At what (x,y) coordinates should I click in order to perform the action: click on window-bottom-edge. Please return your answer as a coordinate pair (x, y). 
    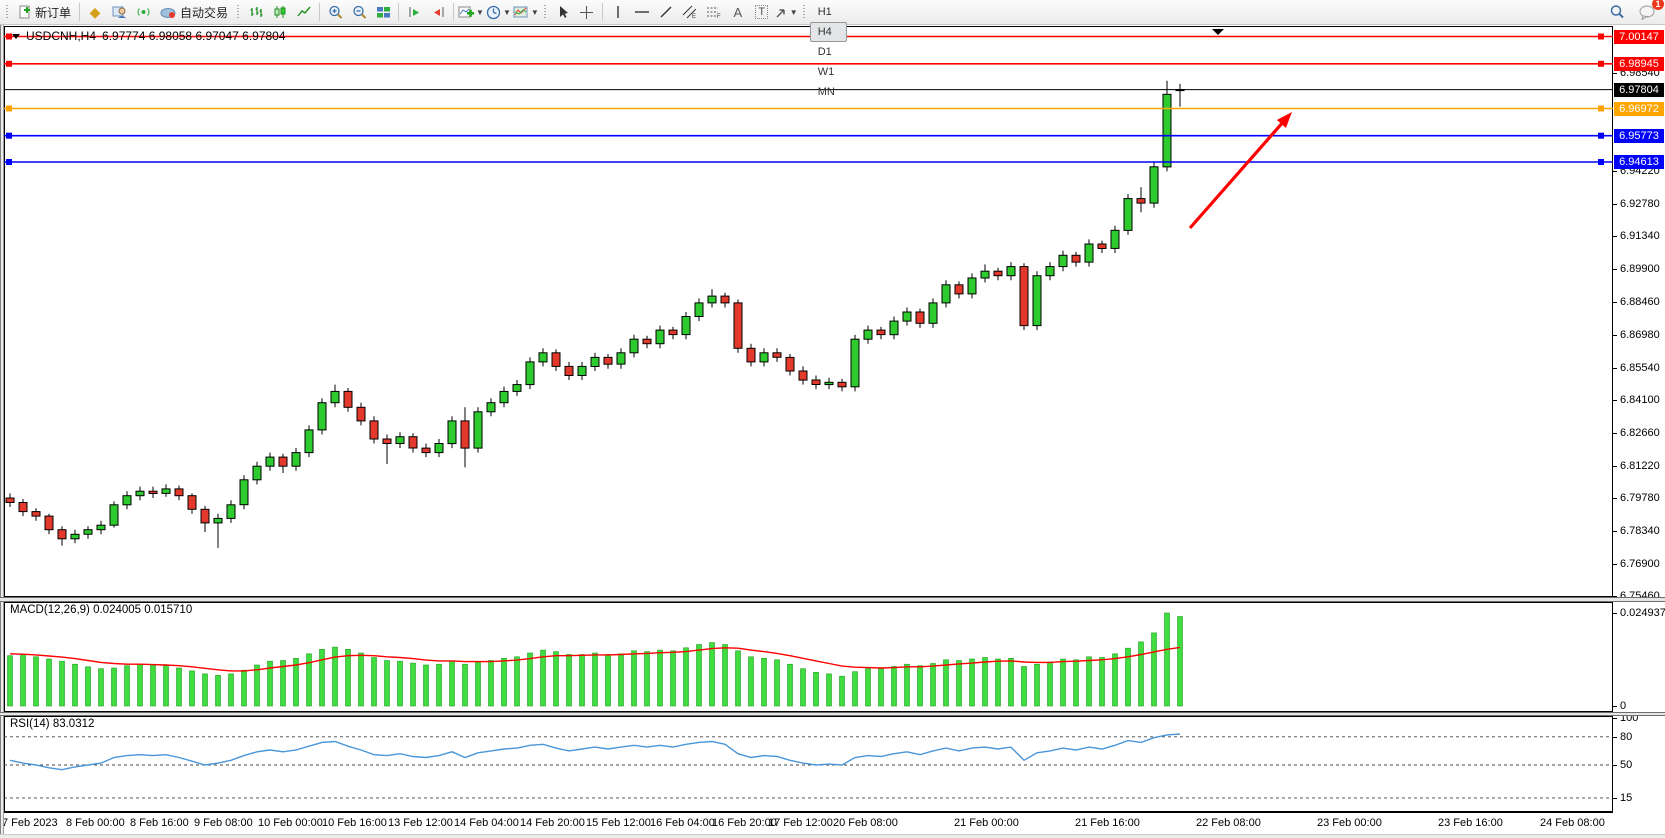
    Looking at the image, I should click on (832, 836).